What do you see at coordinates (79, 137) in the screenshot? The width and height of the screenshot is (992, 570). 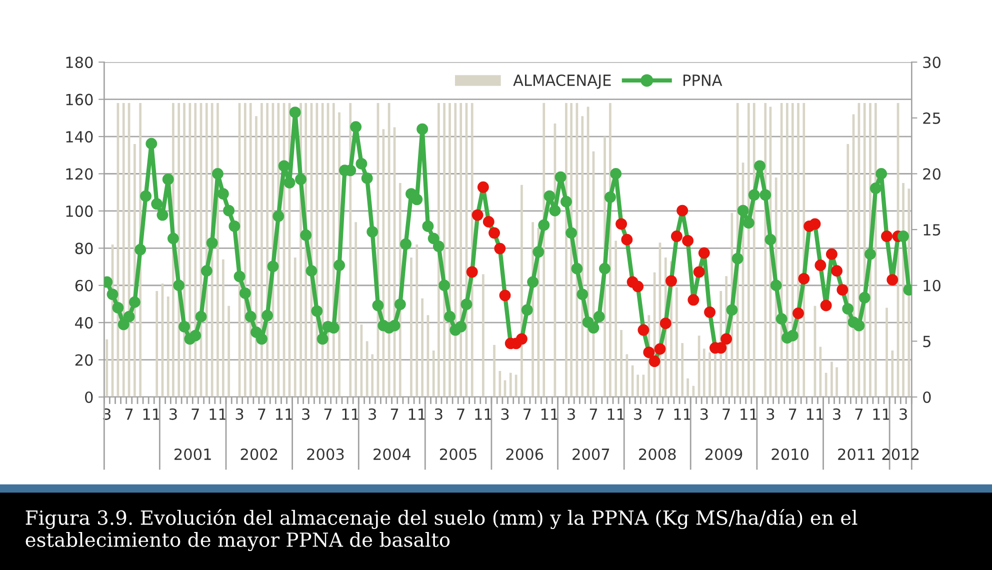 I see `y-tick-label: 140` at bounding box center [79, 137].